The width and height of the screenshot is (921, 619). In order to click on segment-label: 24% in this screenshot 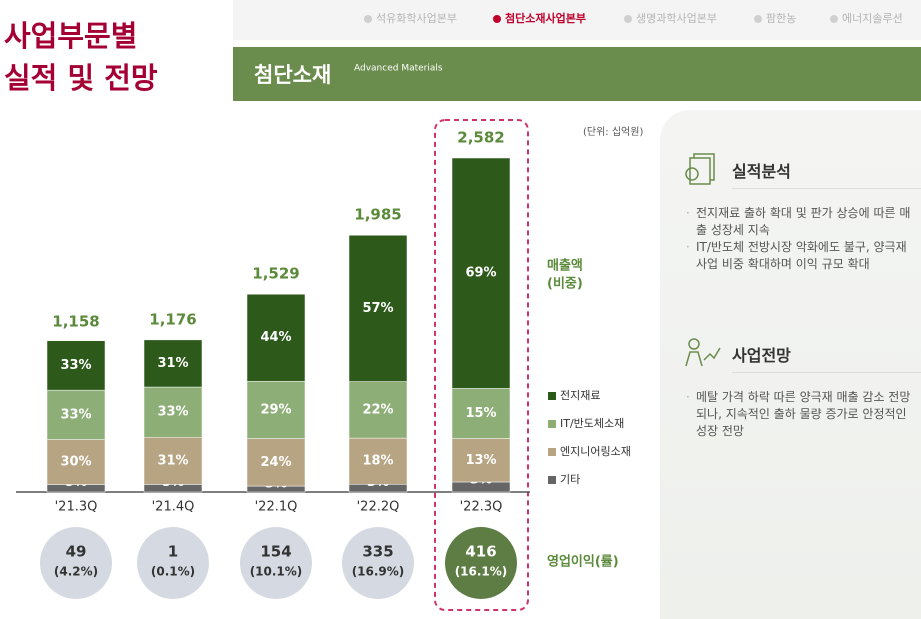, I will do `click(275, 462)`.